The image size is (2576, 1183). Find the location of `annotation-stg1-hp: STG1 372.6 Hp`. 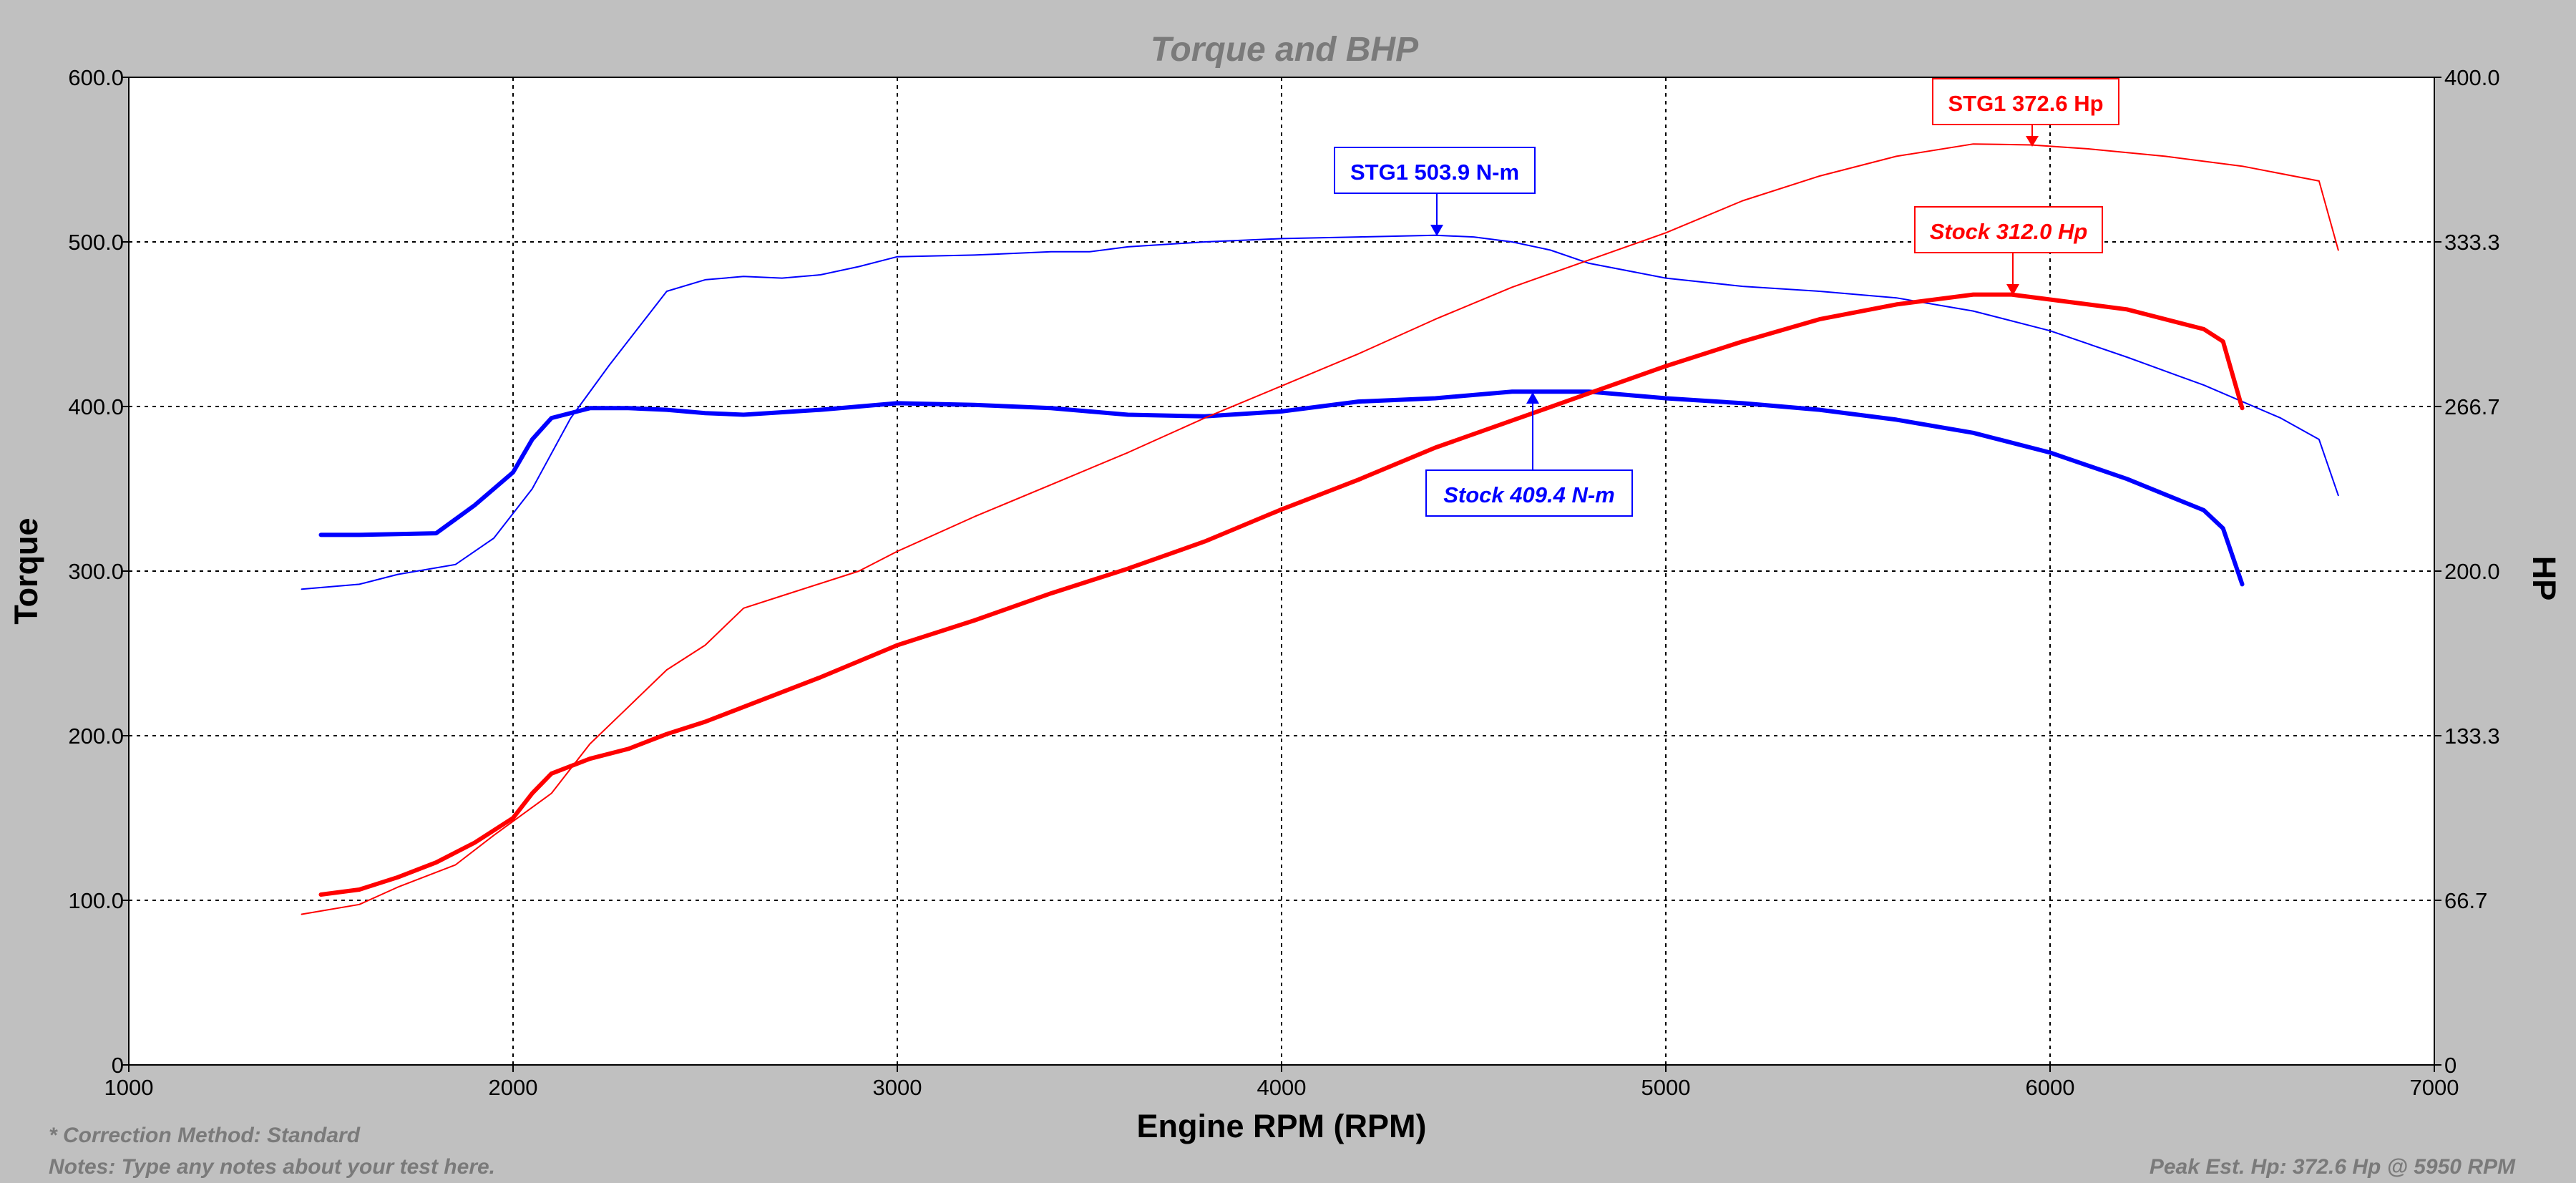

annotation-stg1-hp: STG1 372.6 Hp is located at coordinates (2025, 112).